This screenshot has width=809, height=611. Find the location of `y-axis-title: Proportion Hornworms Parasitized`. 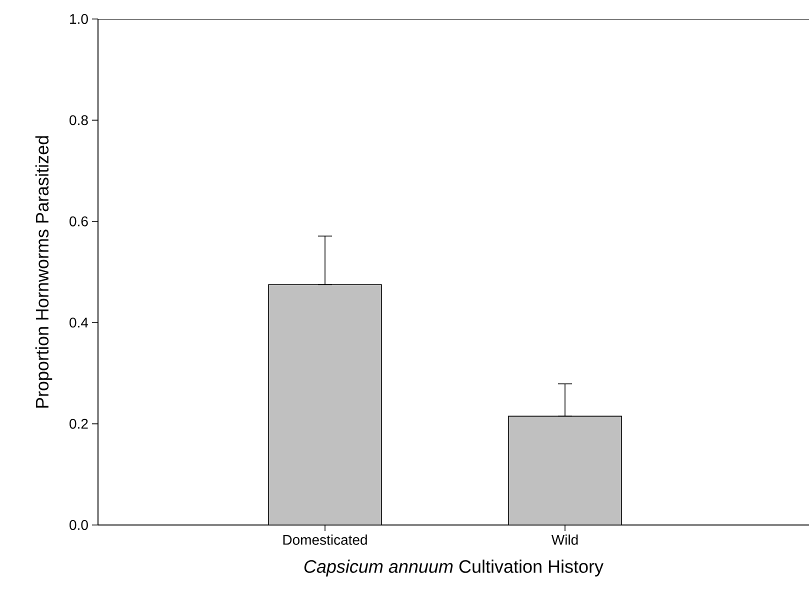

y-axis-title: Proportion Hornworms Parasitized is located at coordinates (43, 272).